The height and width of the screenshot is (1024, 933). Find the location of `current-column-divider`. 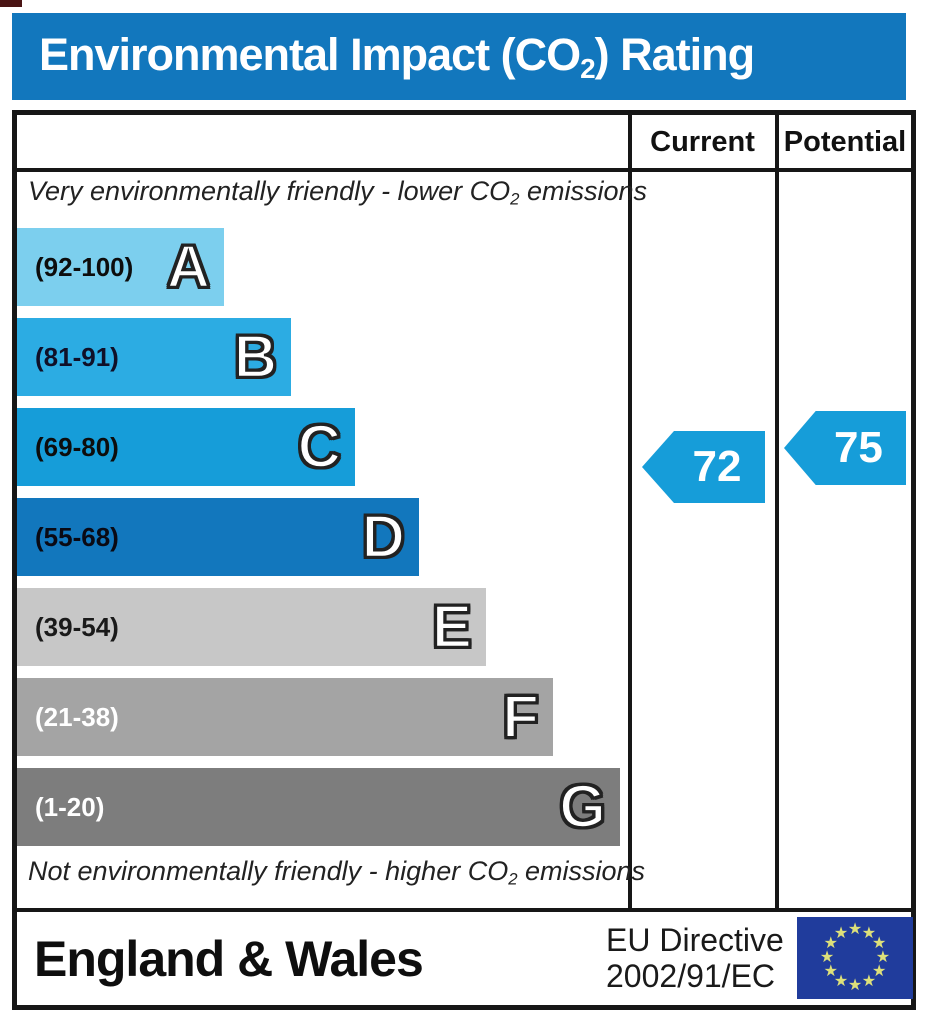

current-column-divider is located at coordinates (630, 511).